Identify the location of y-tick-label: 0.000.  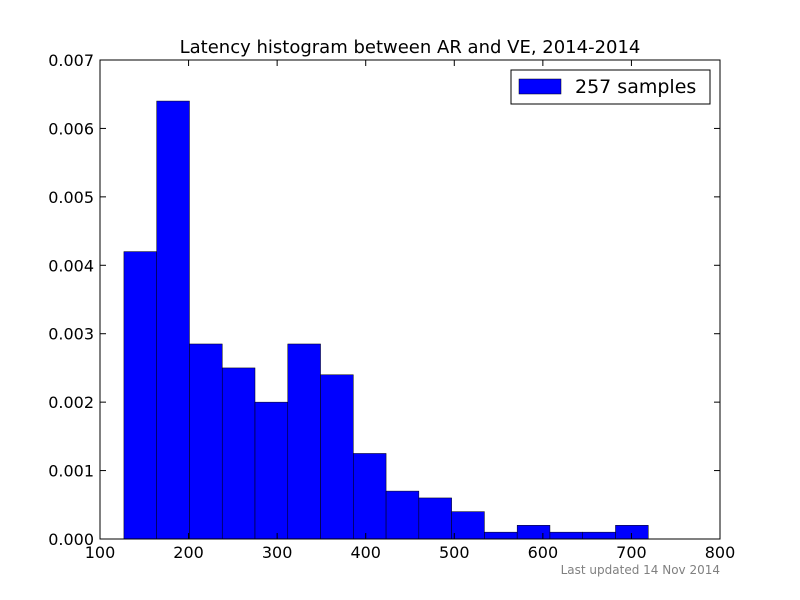
(71, 539).